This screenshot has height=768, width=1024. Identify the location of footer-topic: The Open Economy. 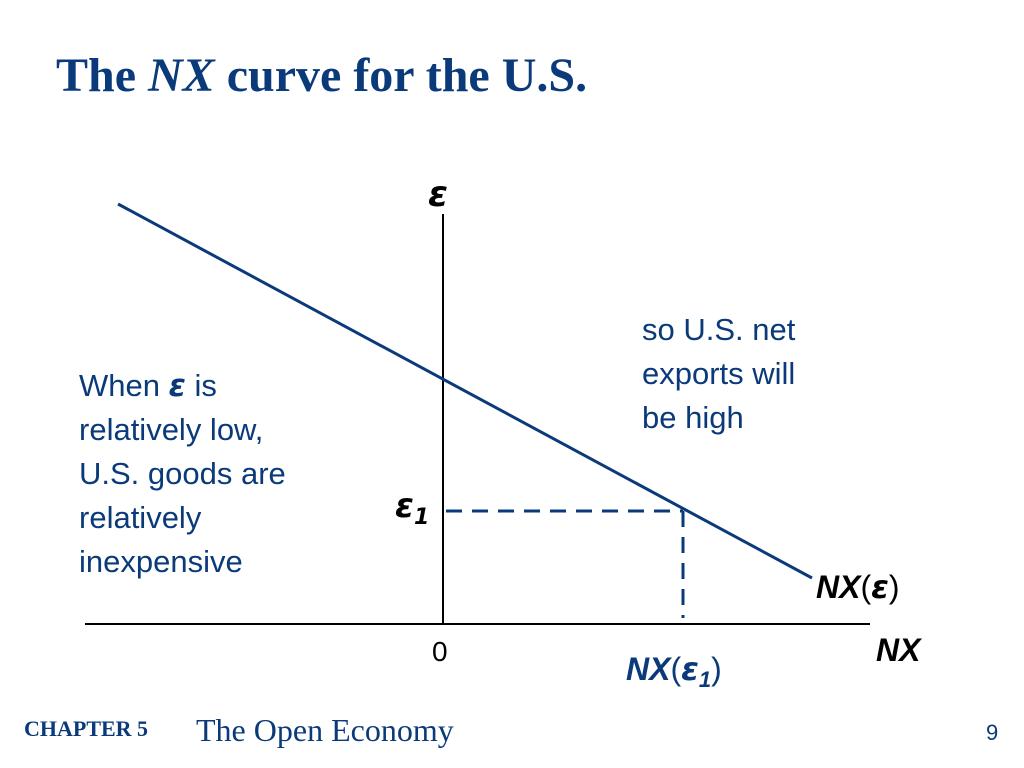
(325, 730).